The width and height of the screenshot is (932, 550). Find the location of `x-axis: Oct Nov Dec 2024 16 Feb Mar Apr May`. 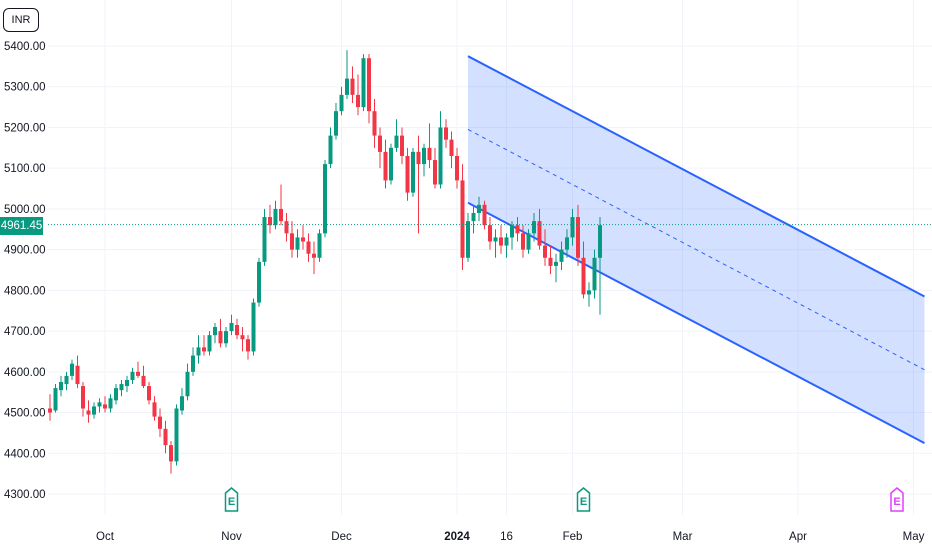

x-axis: Oct Nov Dec 2024 16 Feb Mar Apr May is located at coordinates (510, 537).